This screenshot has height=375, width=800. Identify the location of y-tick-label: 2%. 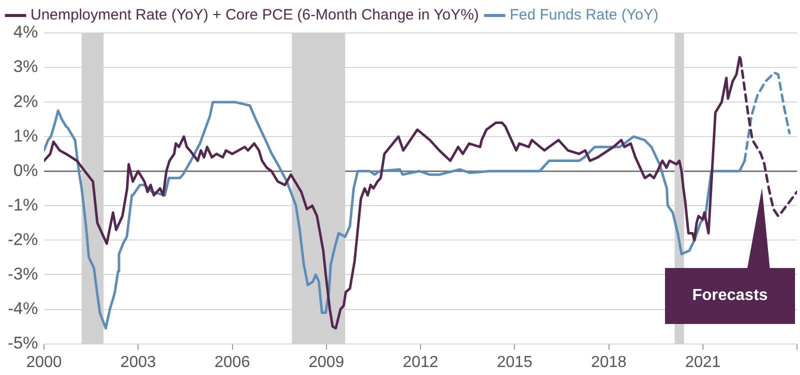
(25, 101).